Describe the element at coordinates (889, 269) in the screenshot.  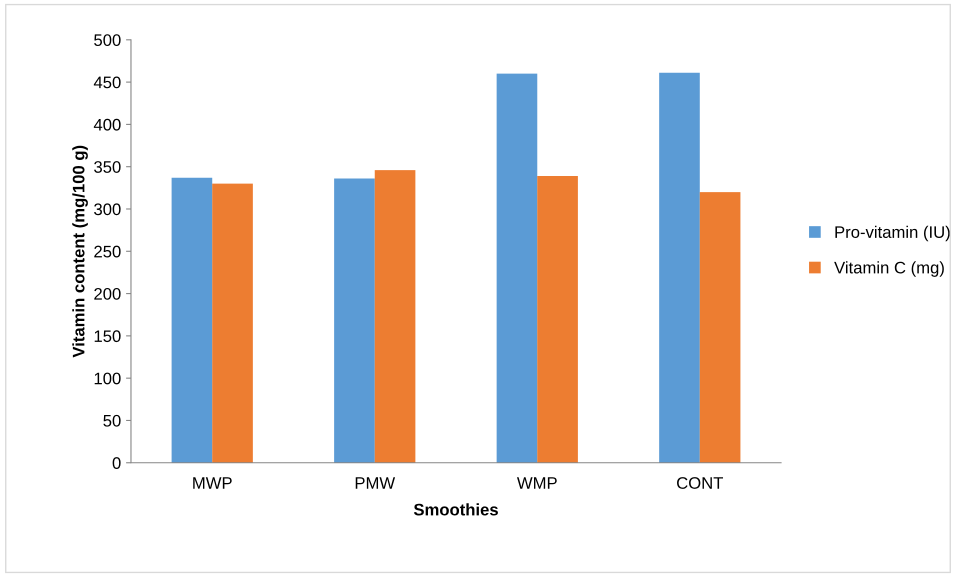
I see `legend-label: Vitamin C (mg)` at that location.